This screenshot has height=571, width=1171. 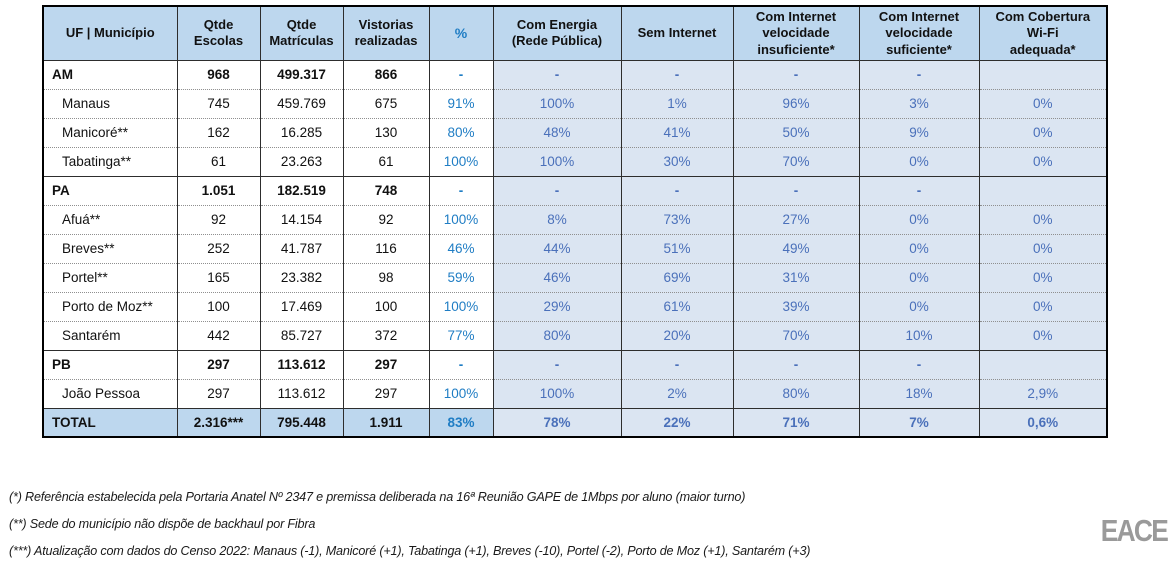 I want to click on cell-qtde-matriculas: 41.787, so click(x=301, y=248).